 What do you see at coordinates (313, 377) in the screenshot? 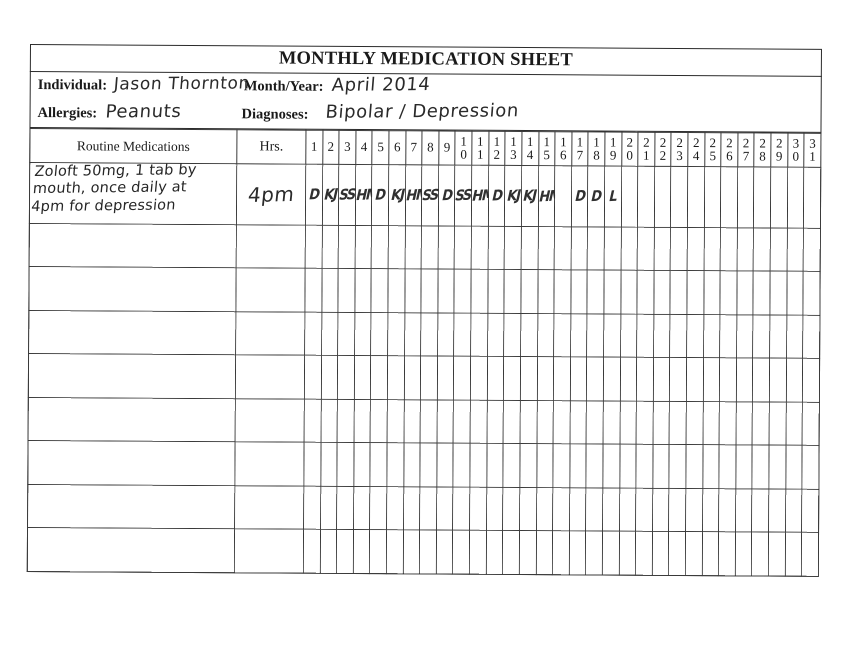
I see `cell-row5-day1` at bounding box center [313, 377].